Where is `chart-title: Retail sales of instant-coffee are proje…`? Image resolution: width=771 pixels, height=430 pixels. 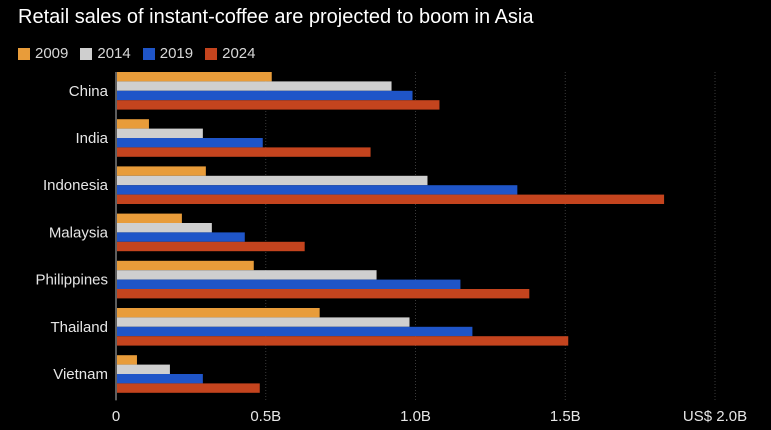
chart-title: Retail sales of instant-coffee are proje… is located at coordinates (276, 17).